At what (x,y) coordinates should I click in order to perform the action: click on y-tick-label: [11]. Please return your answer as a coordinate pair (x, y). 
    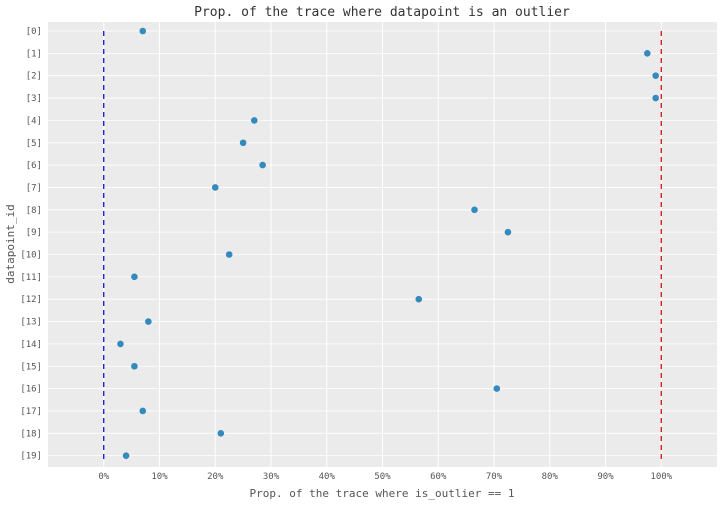
    Looking at the image, I should click on (31, 278).